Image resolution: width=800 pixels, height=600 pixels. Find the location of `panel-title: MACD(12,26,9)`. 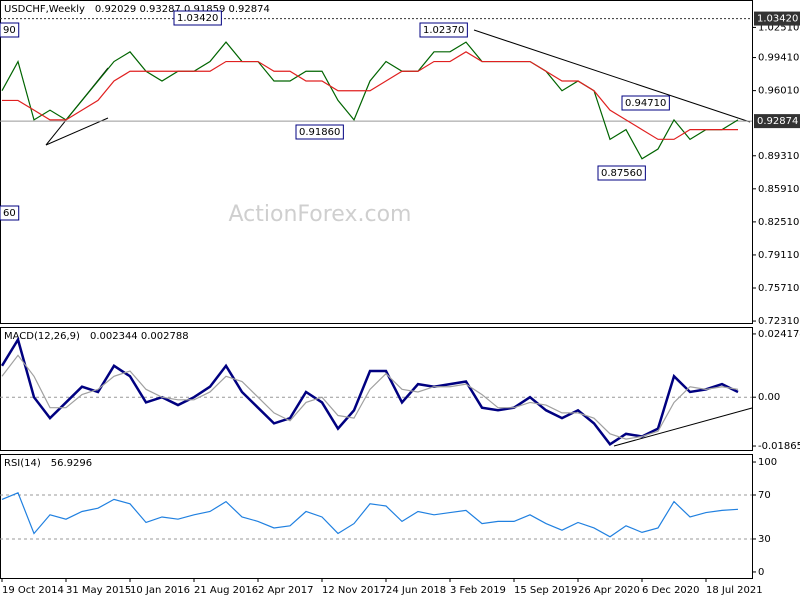

panel-title: MACD(12,26,9) is located at coordinates (42, 336).